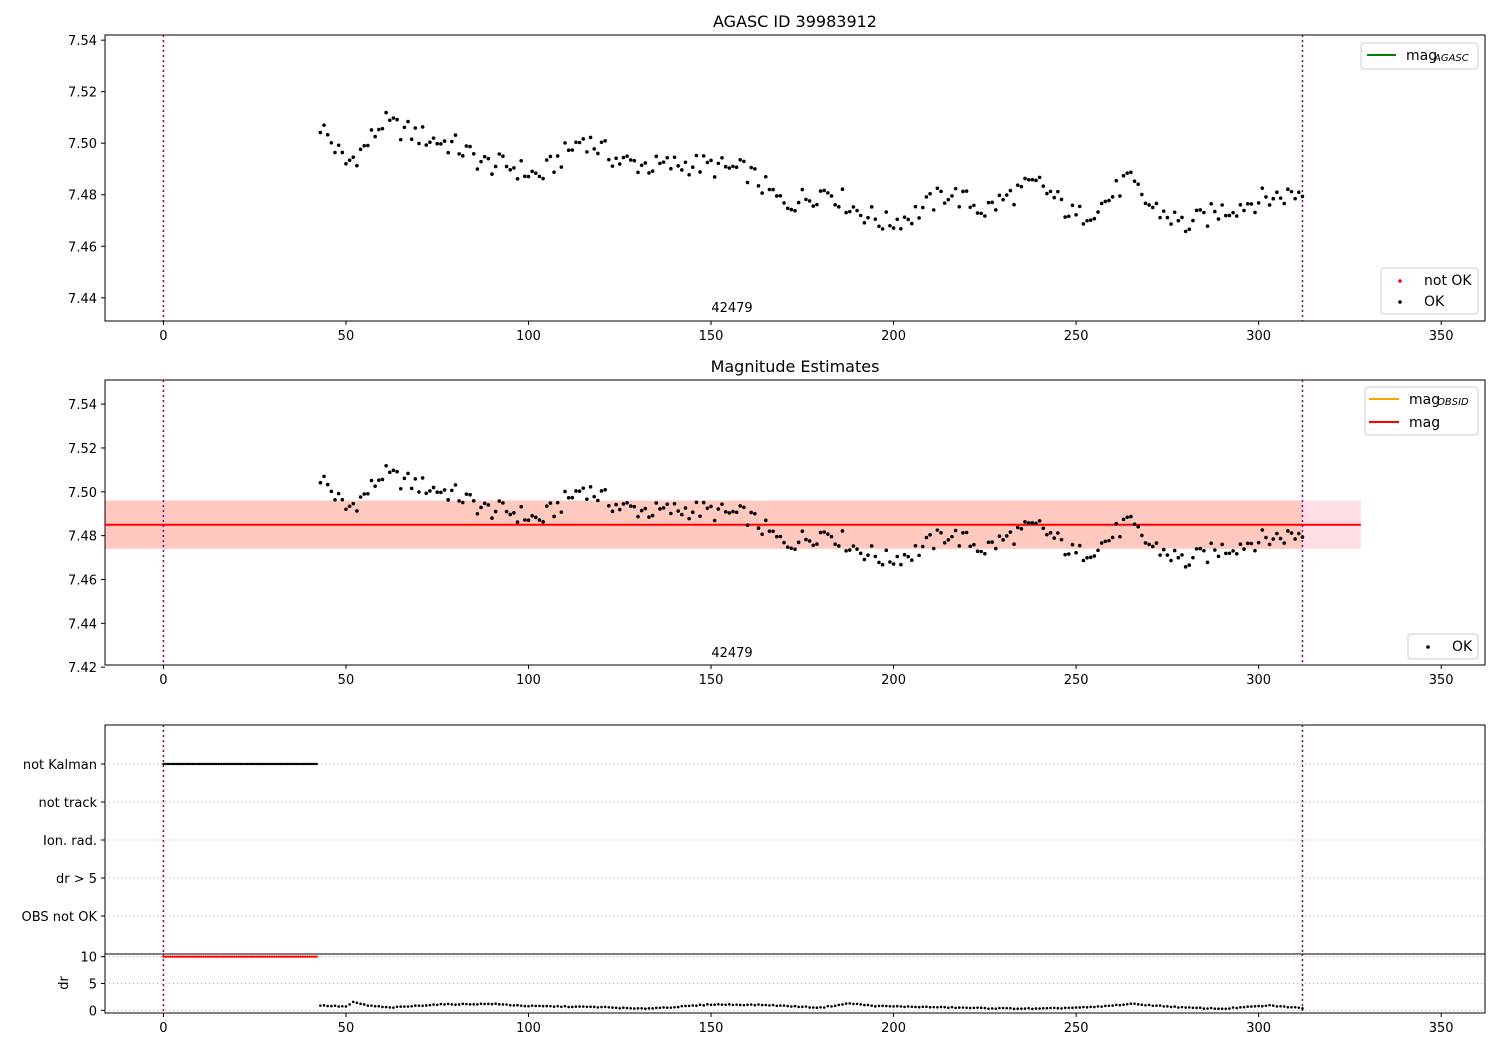 This screenshot has height=1050, width=1500. What do you see at coordinates (82, 537) in the screenshot?
I see `magnitude-ytick-label: 7.48` at bounding box center [82, 537].